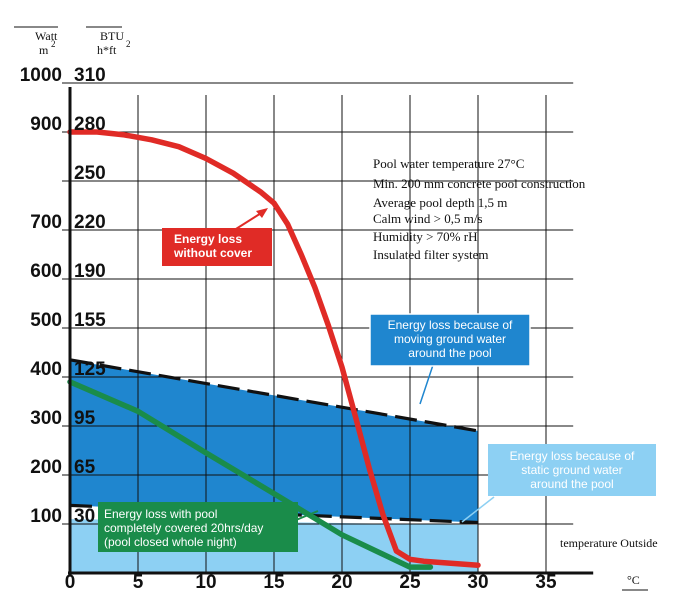  I want to click on btu-tick-label: 125, so click(90, 369).